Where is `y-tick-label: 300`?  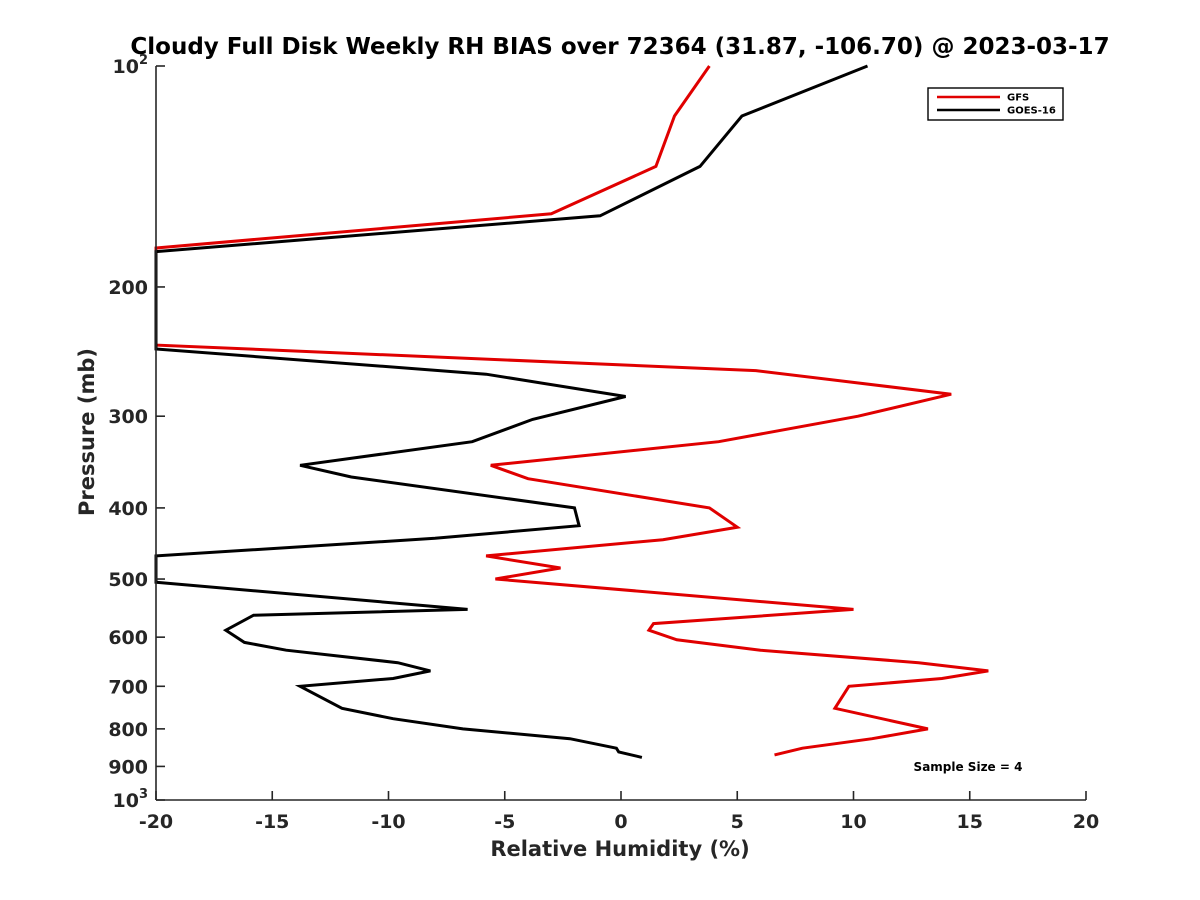
y-tick-label: 300 is located at coordinates (128, 417).